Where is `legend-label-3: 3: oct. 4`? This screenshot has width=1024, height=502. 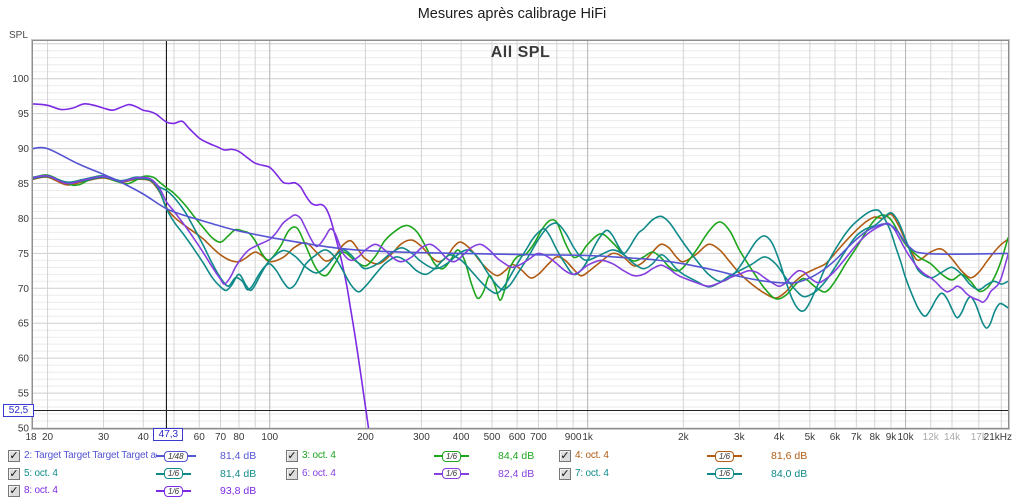
legend-label-3: 3: oct. 4 is located at coordinates (319, 455).